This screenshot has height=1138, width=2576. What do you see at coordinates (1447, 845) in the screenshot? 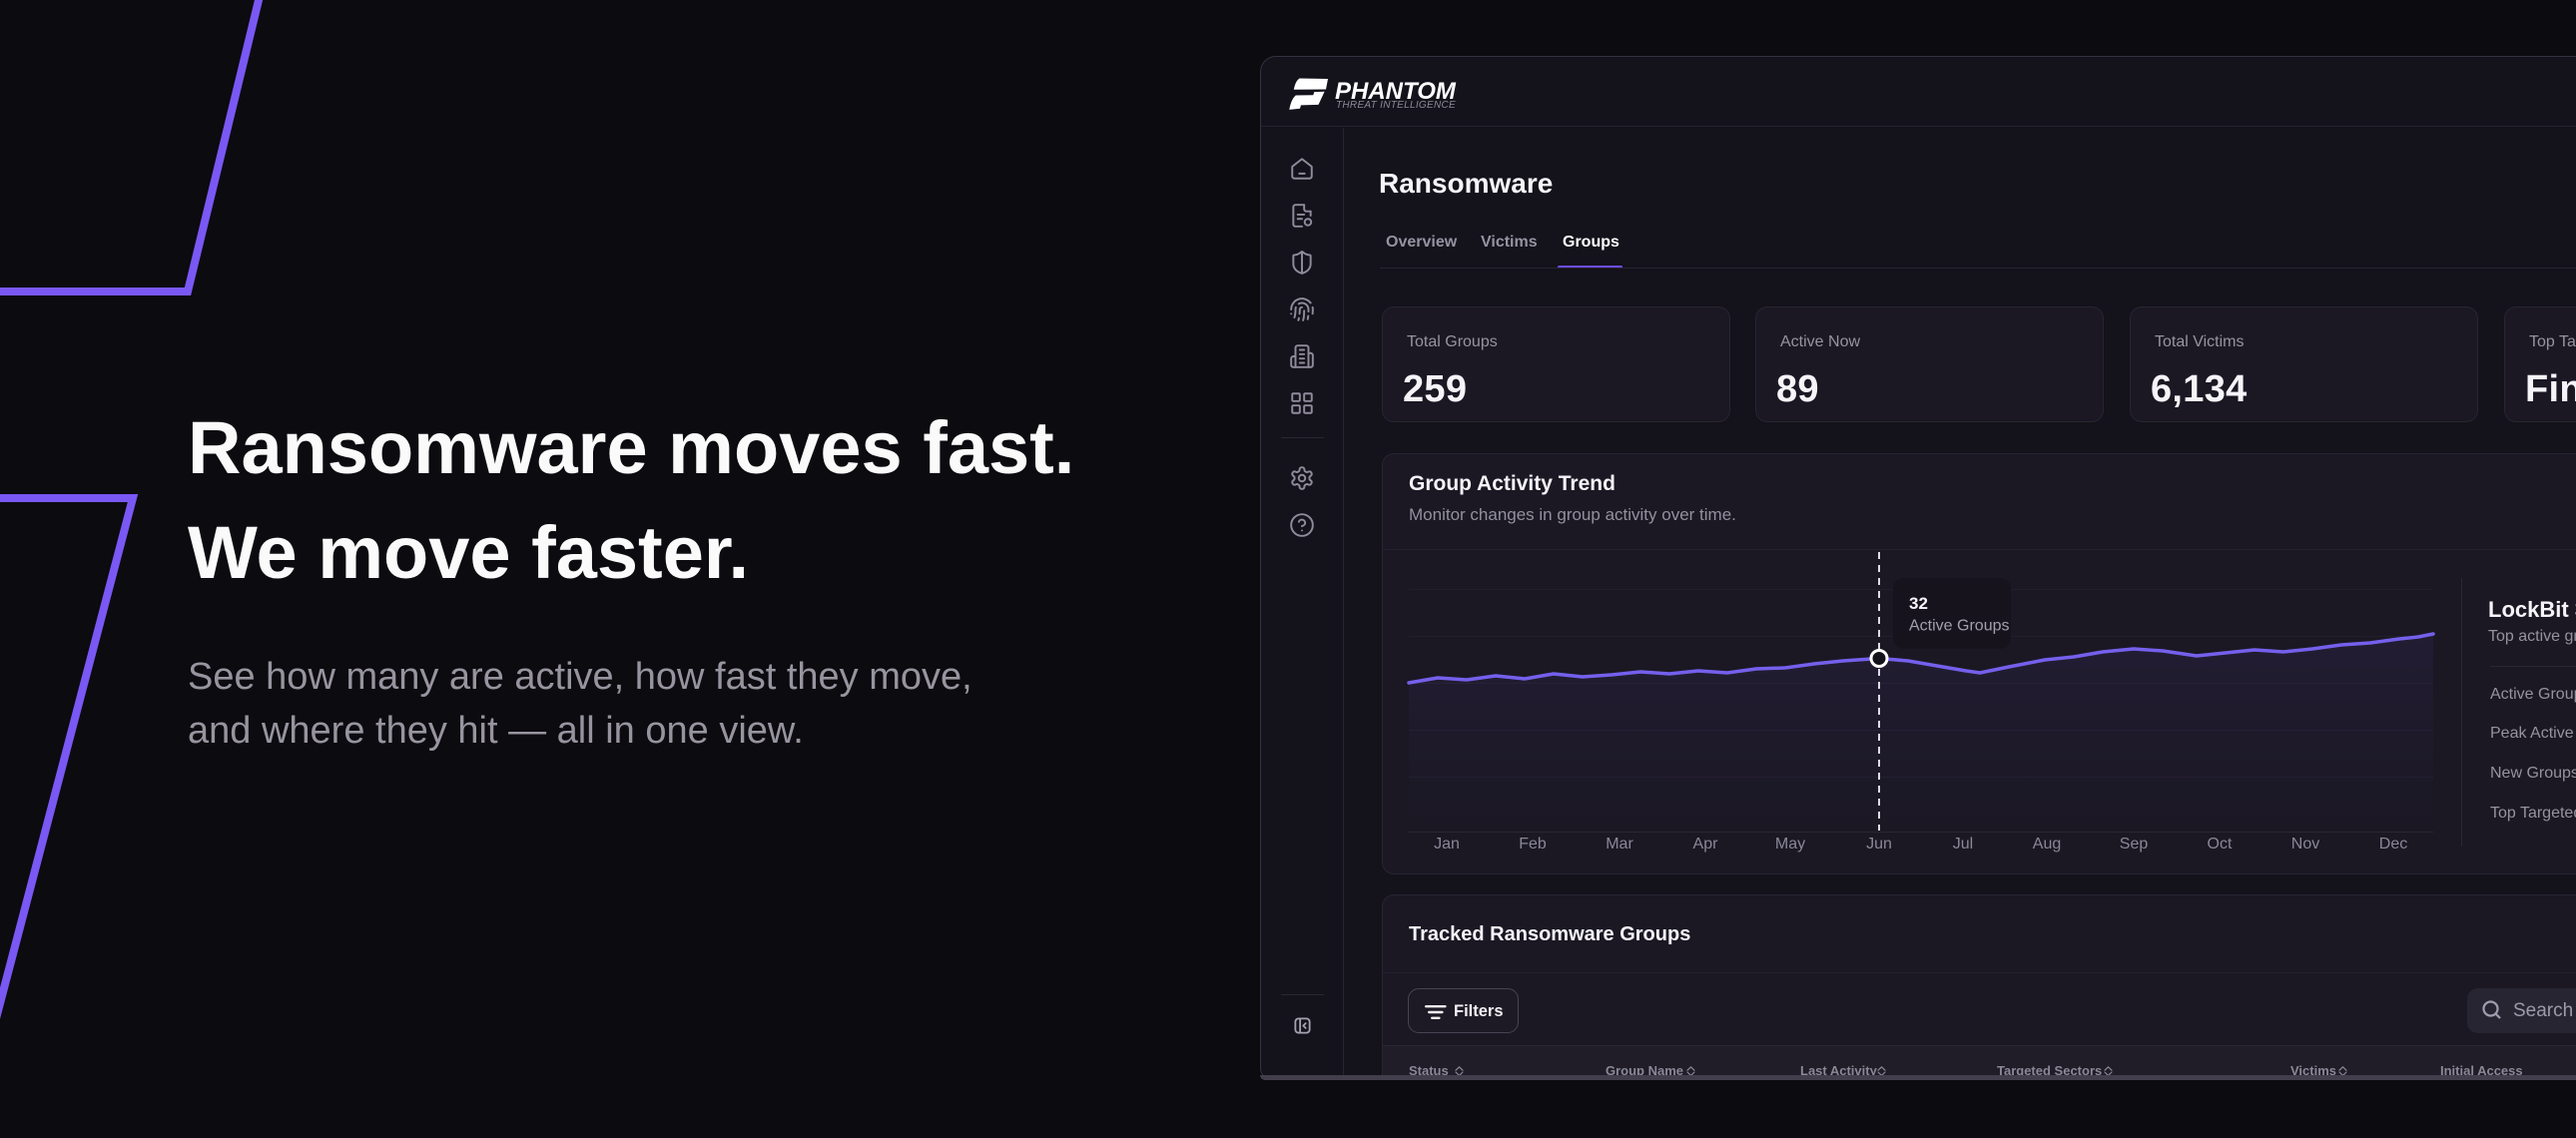
I see `svg-text: Jan` at bounding box center [1447, 845].